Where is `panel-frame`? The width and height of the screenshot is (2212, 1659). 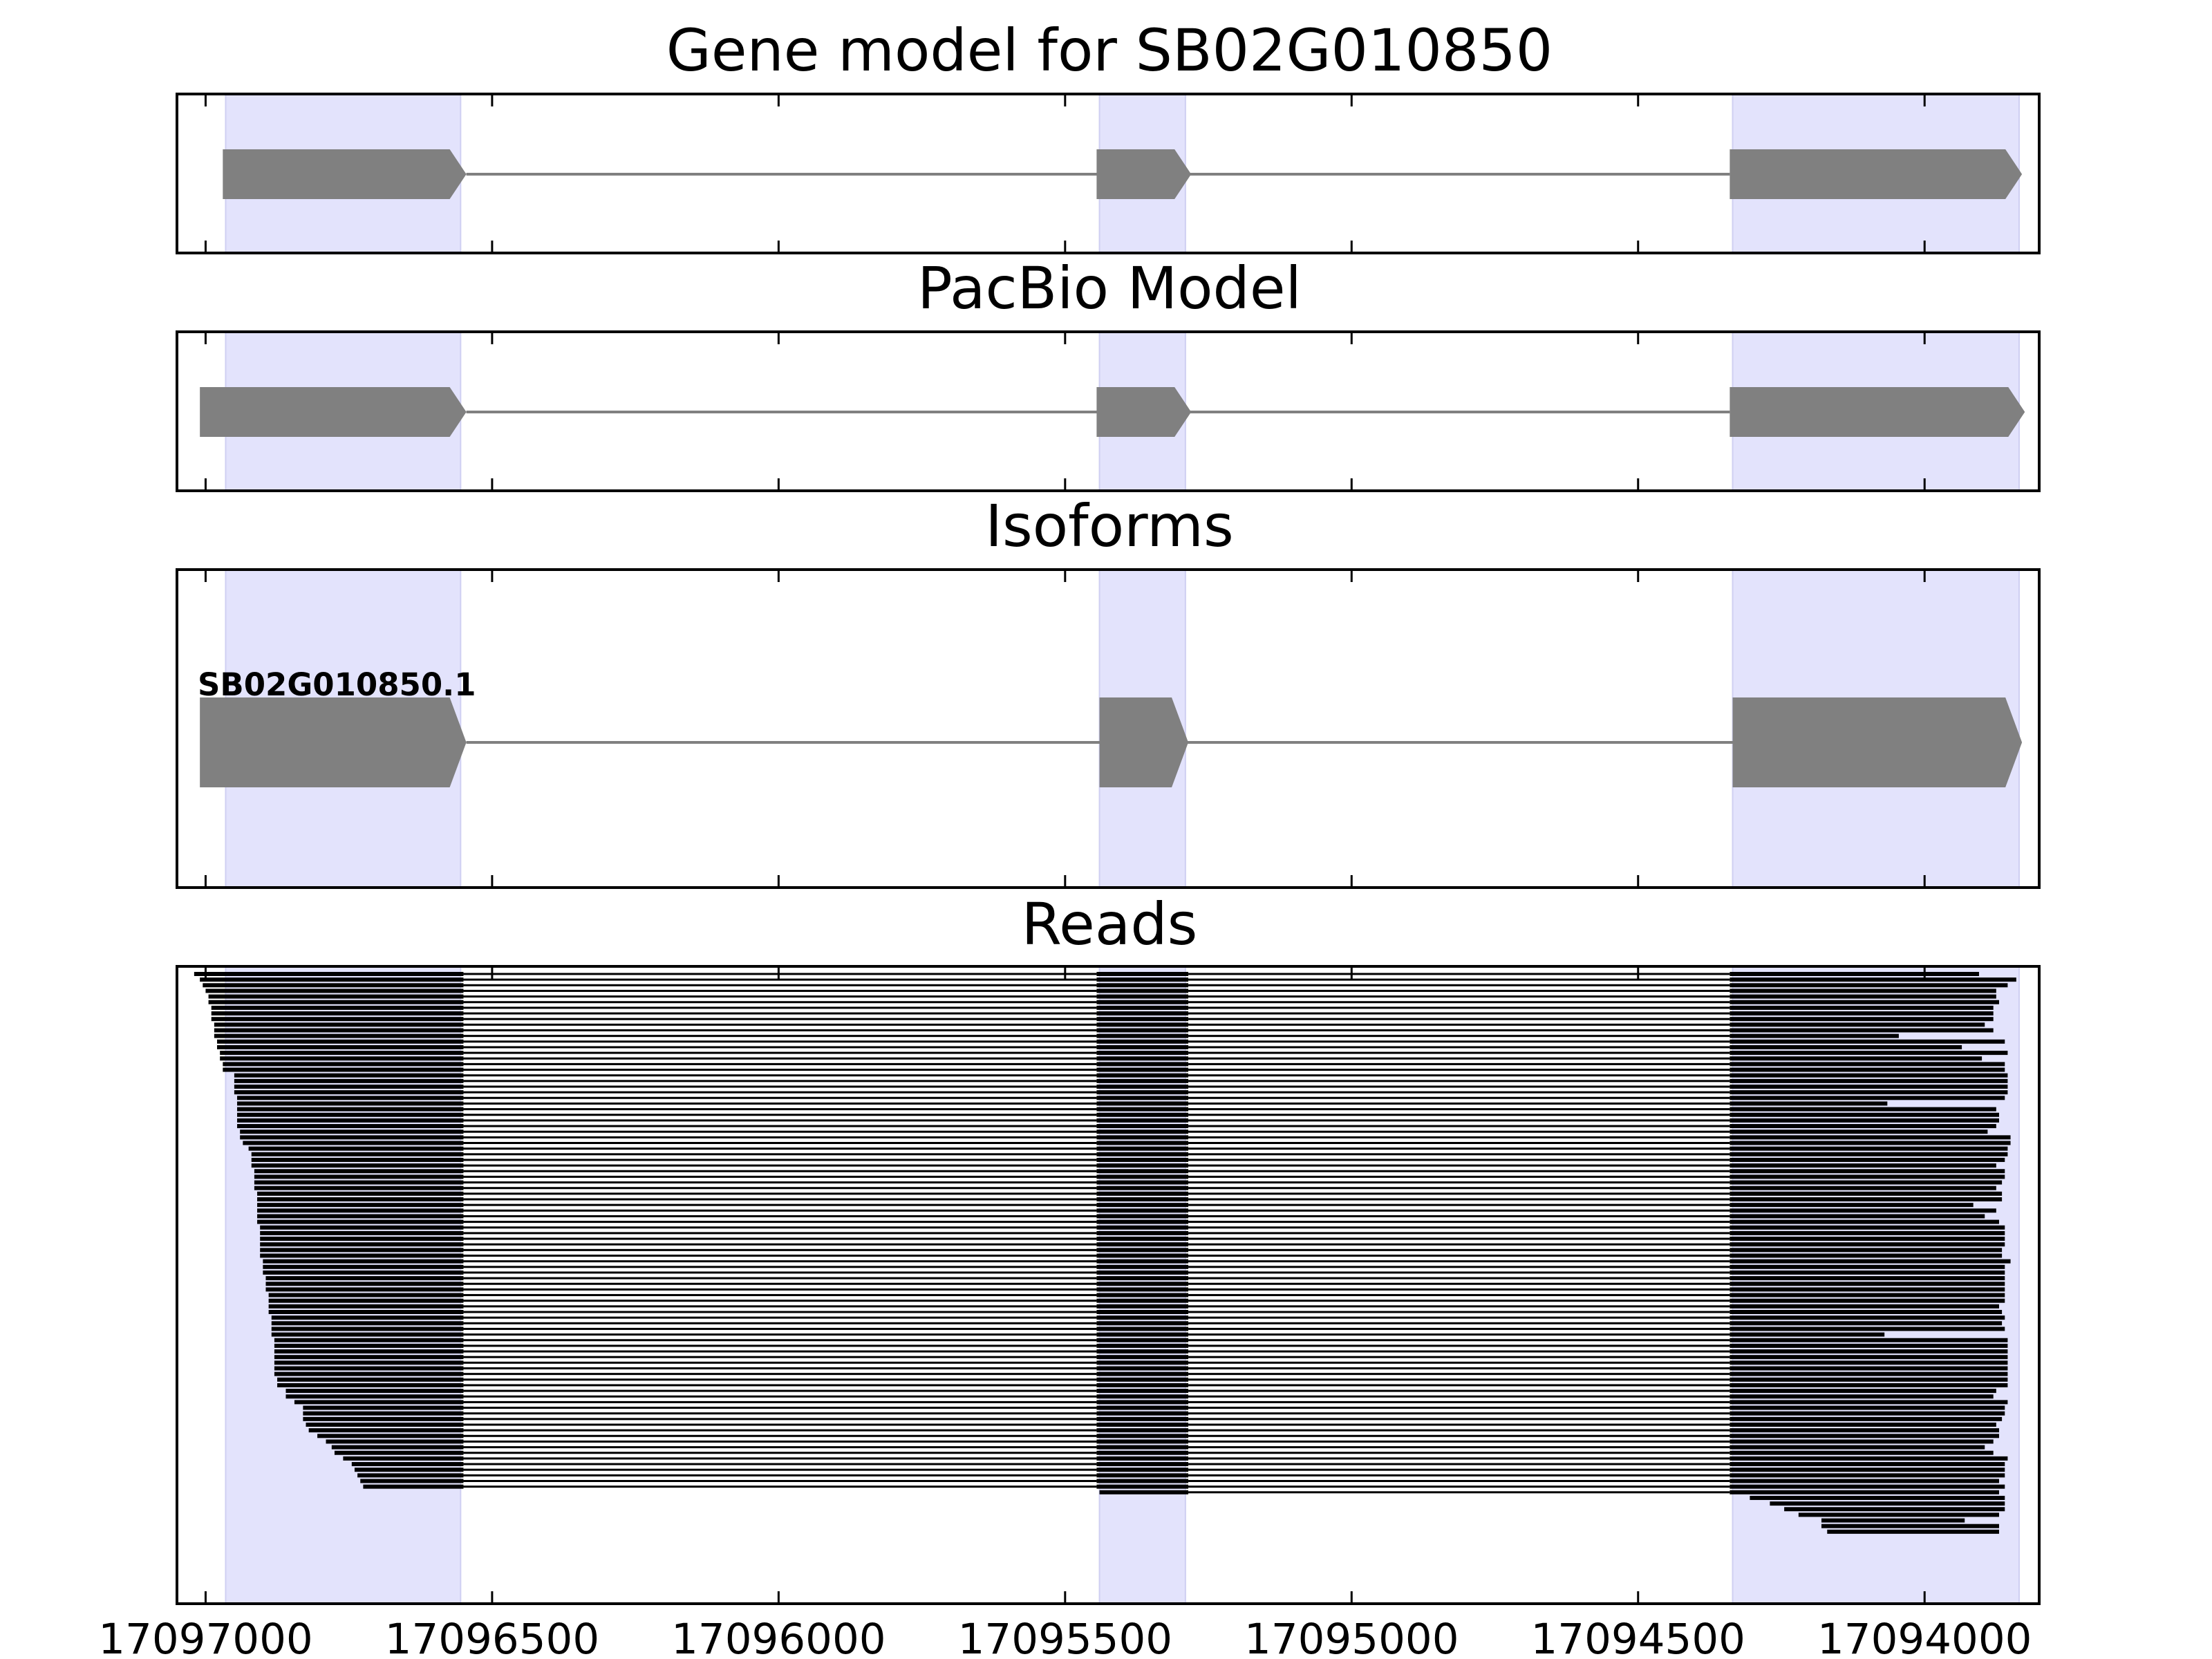
panel-frame is located at coordinates (1108, 174).